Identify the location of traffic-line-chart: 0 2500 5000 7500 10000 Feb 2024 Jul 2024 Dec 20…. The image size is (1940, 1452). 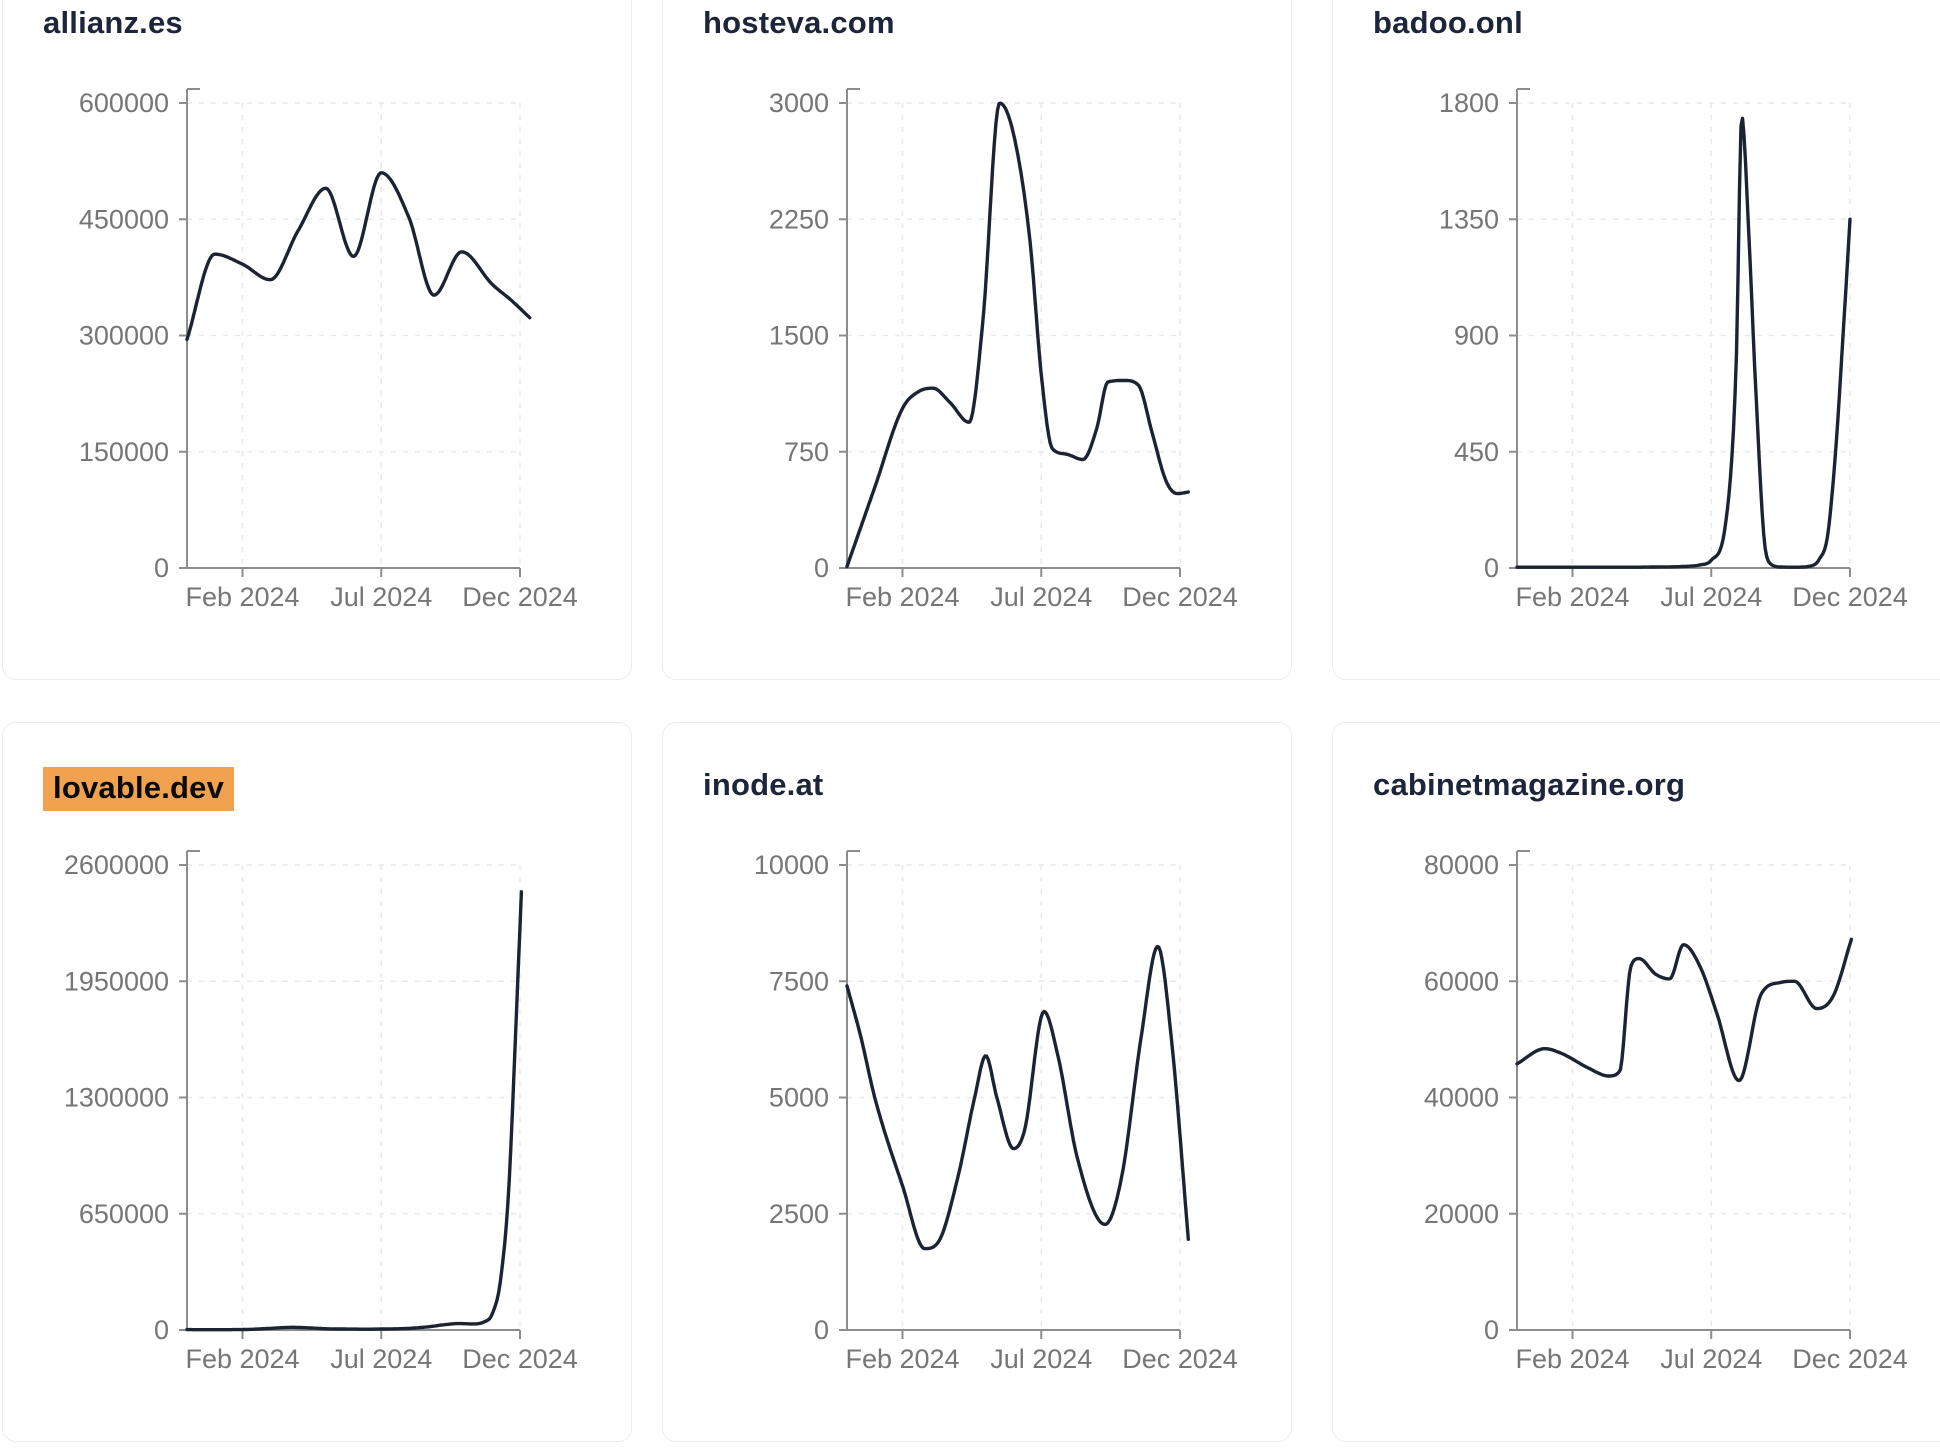
(996, 1112).